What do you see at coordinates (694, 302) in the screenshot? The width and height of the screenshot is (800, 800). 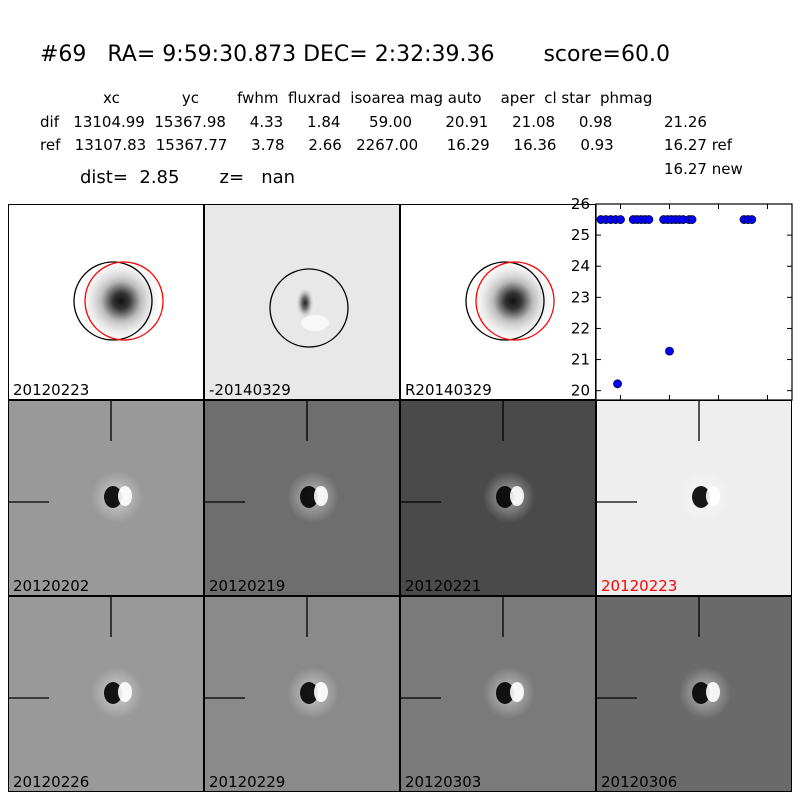 I see `plot-frame` at bounding box center [694, 302].